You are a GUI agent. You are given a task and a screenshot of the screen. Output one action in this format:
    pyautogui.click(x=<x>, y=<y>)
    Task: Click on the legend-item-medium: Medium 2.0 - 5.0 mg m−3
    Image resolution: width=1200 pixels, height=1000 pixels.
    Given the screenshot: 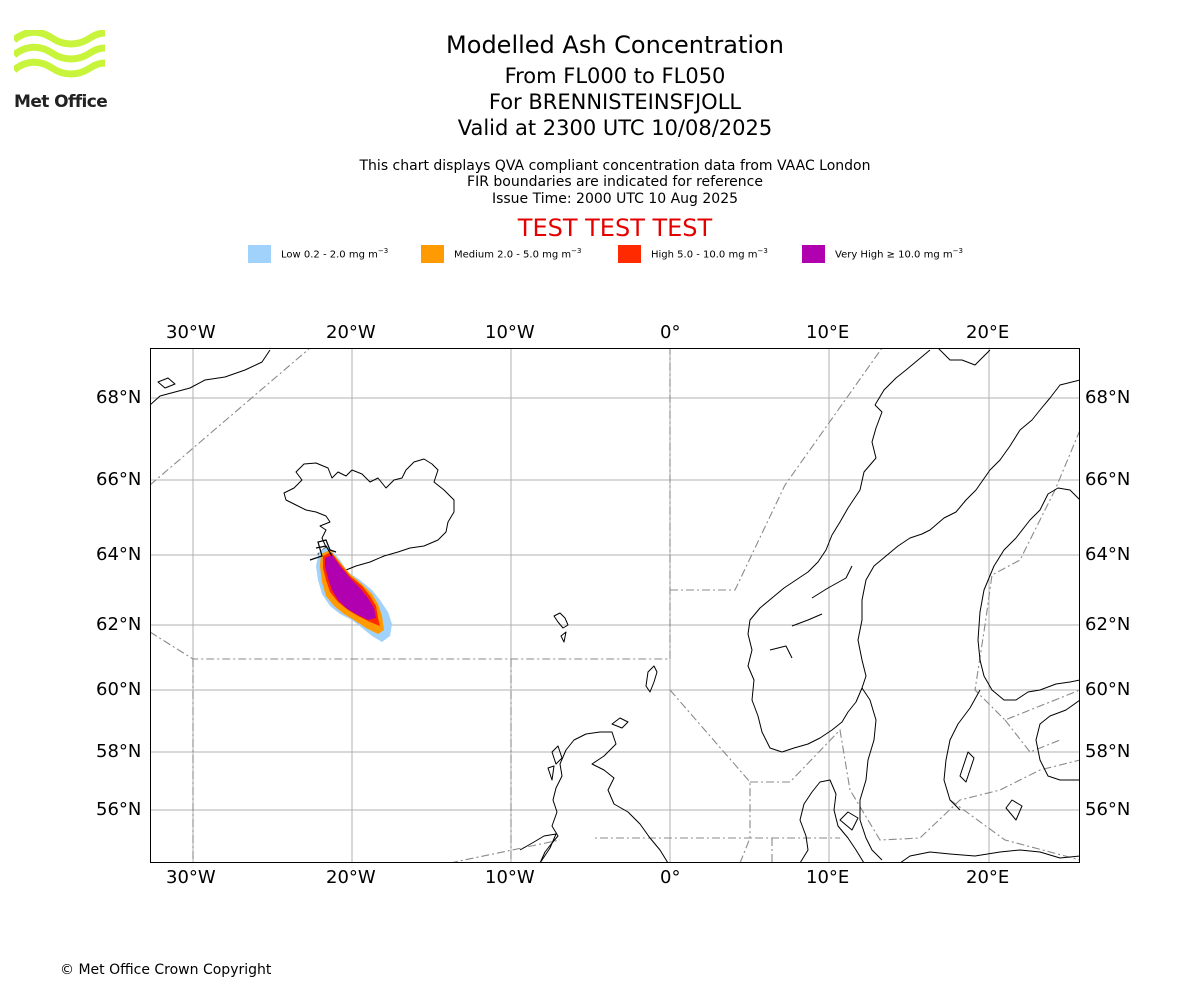 What is the action you would take?
    pyautogui.click(x=501, y=254)
    